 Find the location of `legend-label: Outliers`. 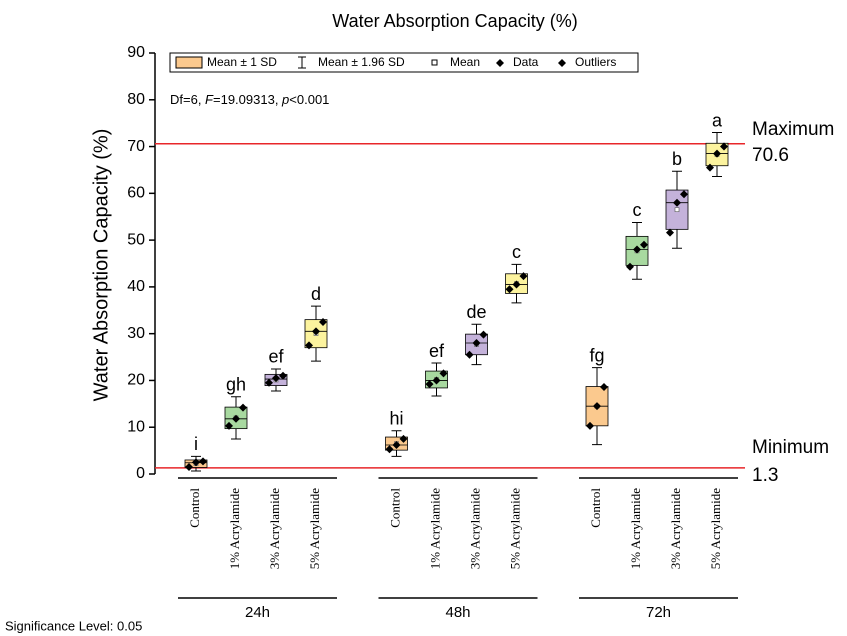

legend-label: Outliers is located at coordinates (595, 62).